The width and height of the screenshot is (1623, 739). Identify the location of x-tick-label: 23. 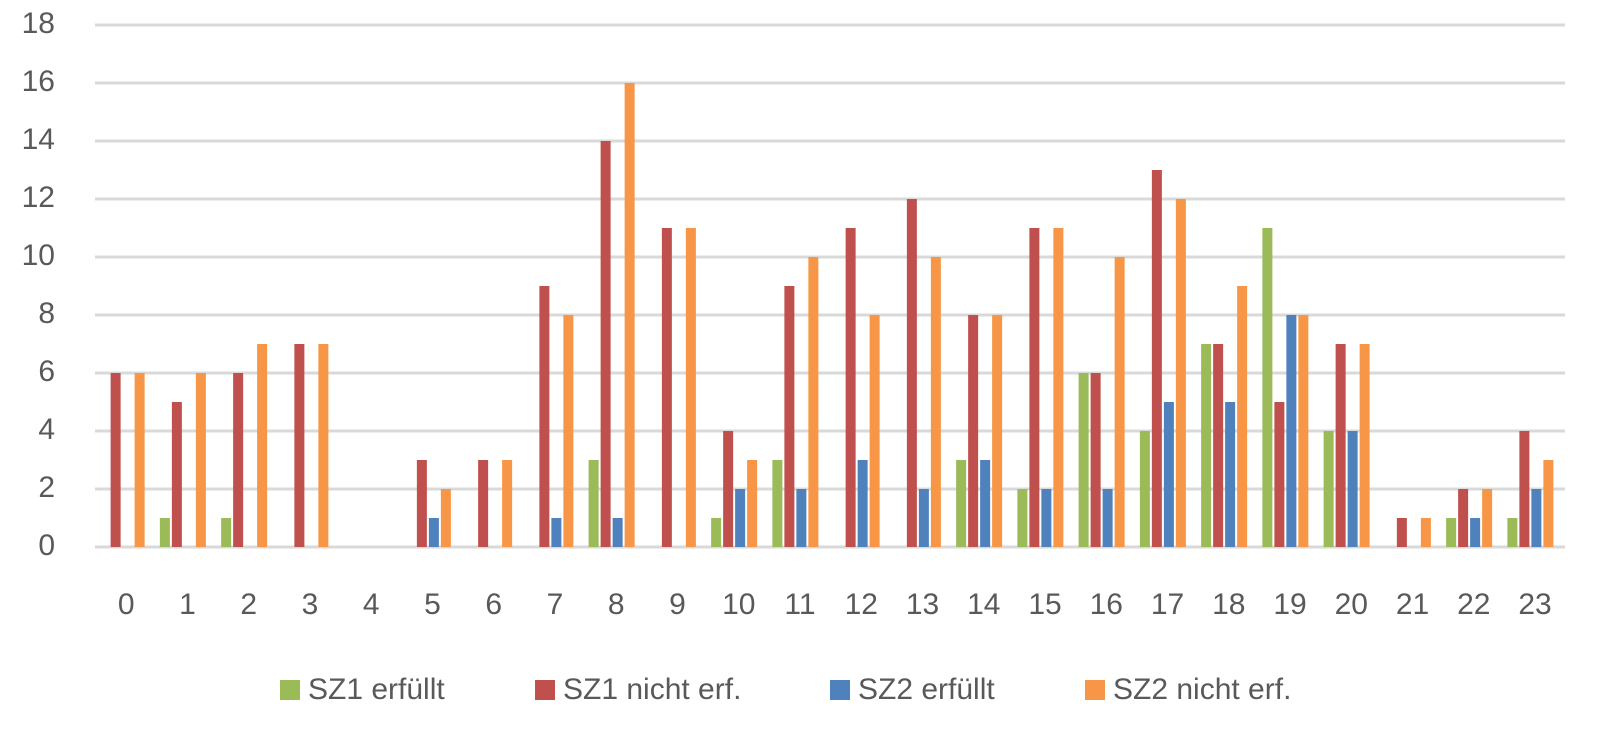
(1534, 604).